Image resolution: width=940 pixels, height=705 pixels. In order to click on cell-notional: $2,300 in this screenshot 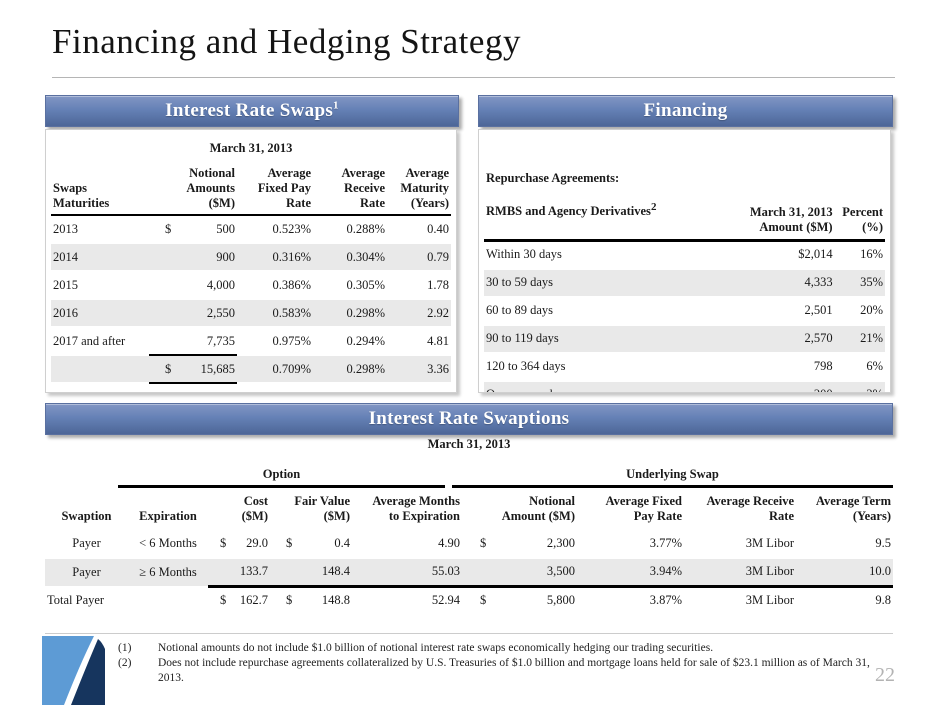, I will do `click(519, 545)`.